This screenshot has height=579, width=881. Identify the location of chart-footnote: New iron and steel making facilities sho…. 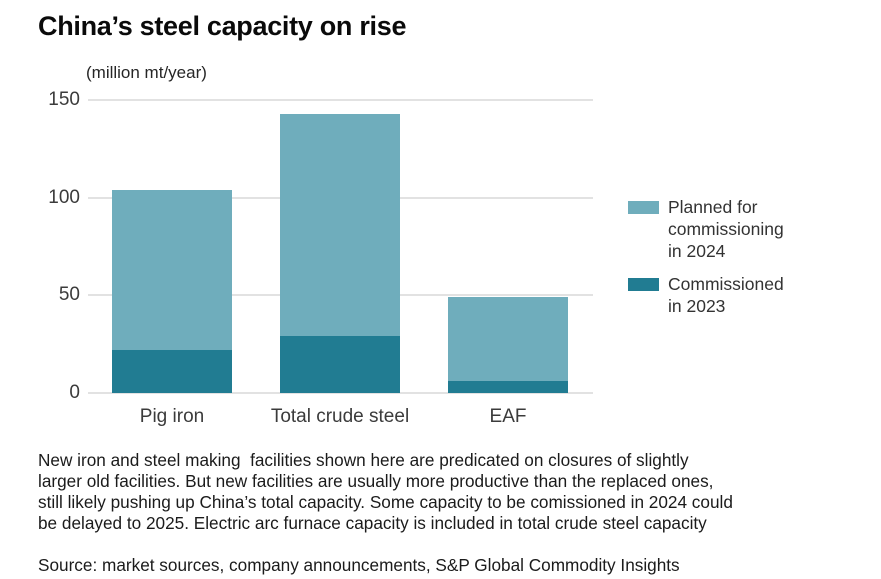
(385, 492).